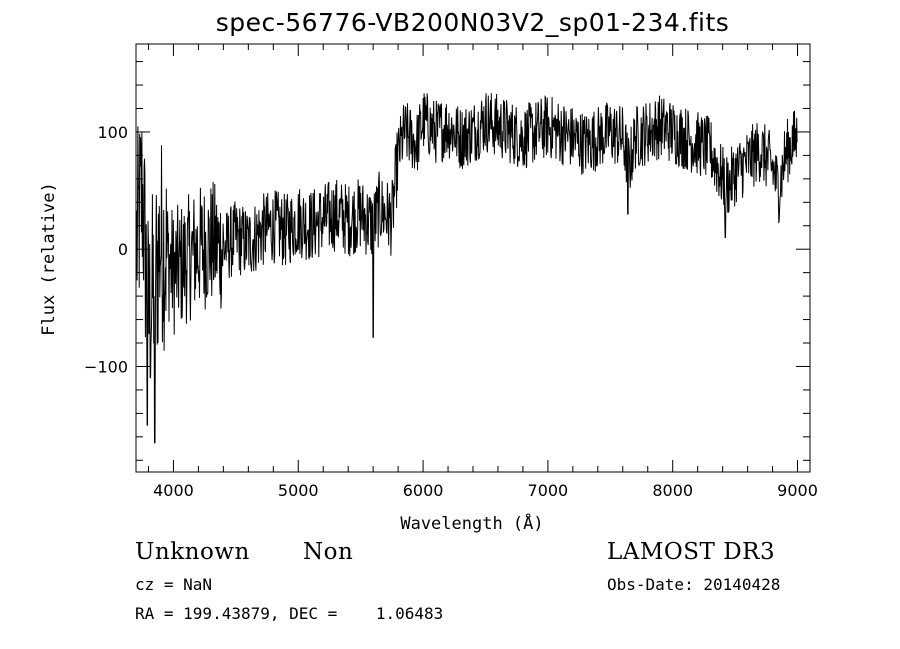 The width and height of the screenshot is (900, 649). I want to click on y-tick-label: 100, so click(112, 132).